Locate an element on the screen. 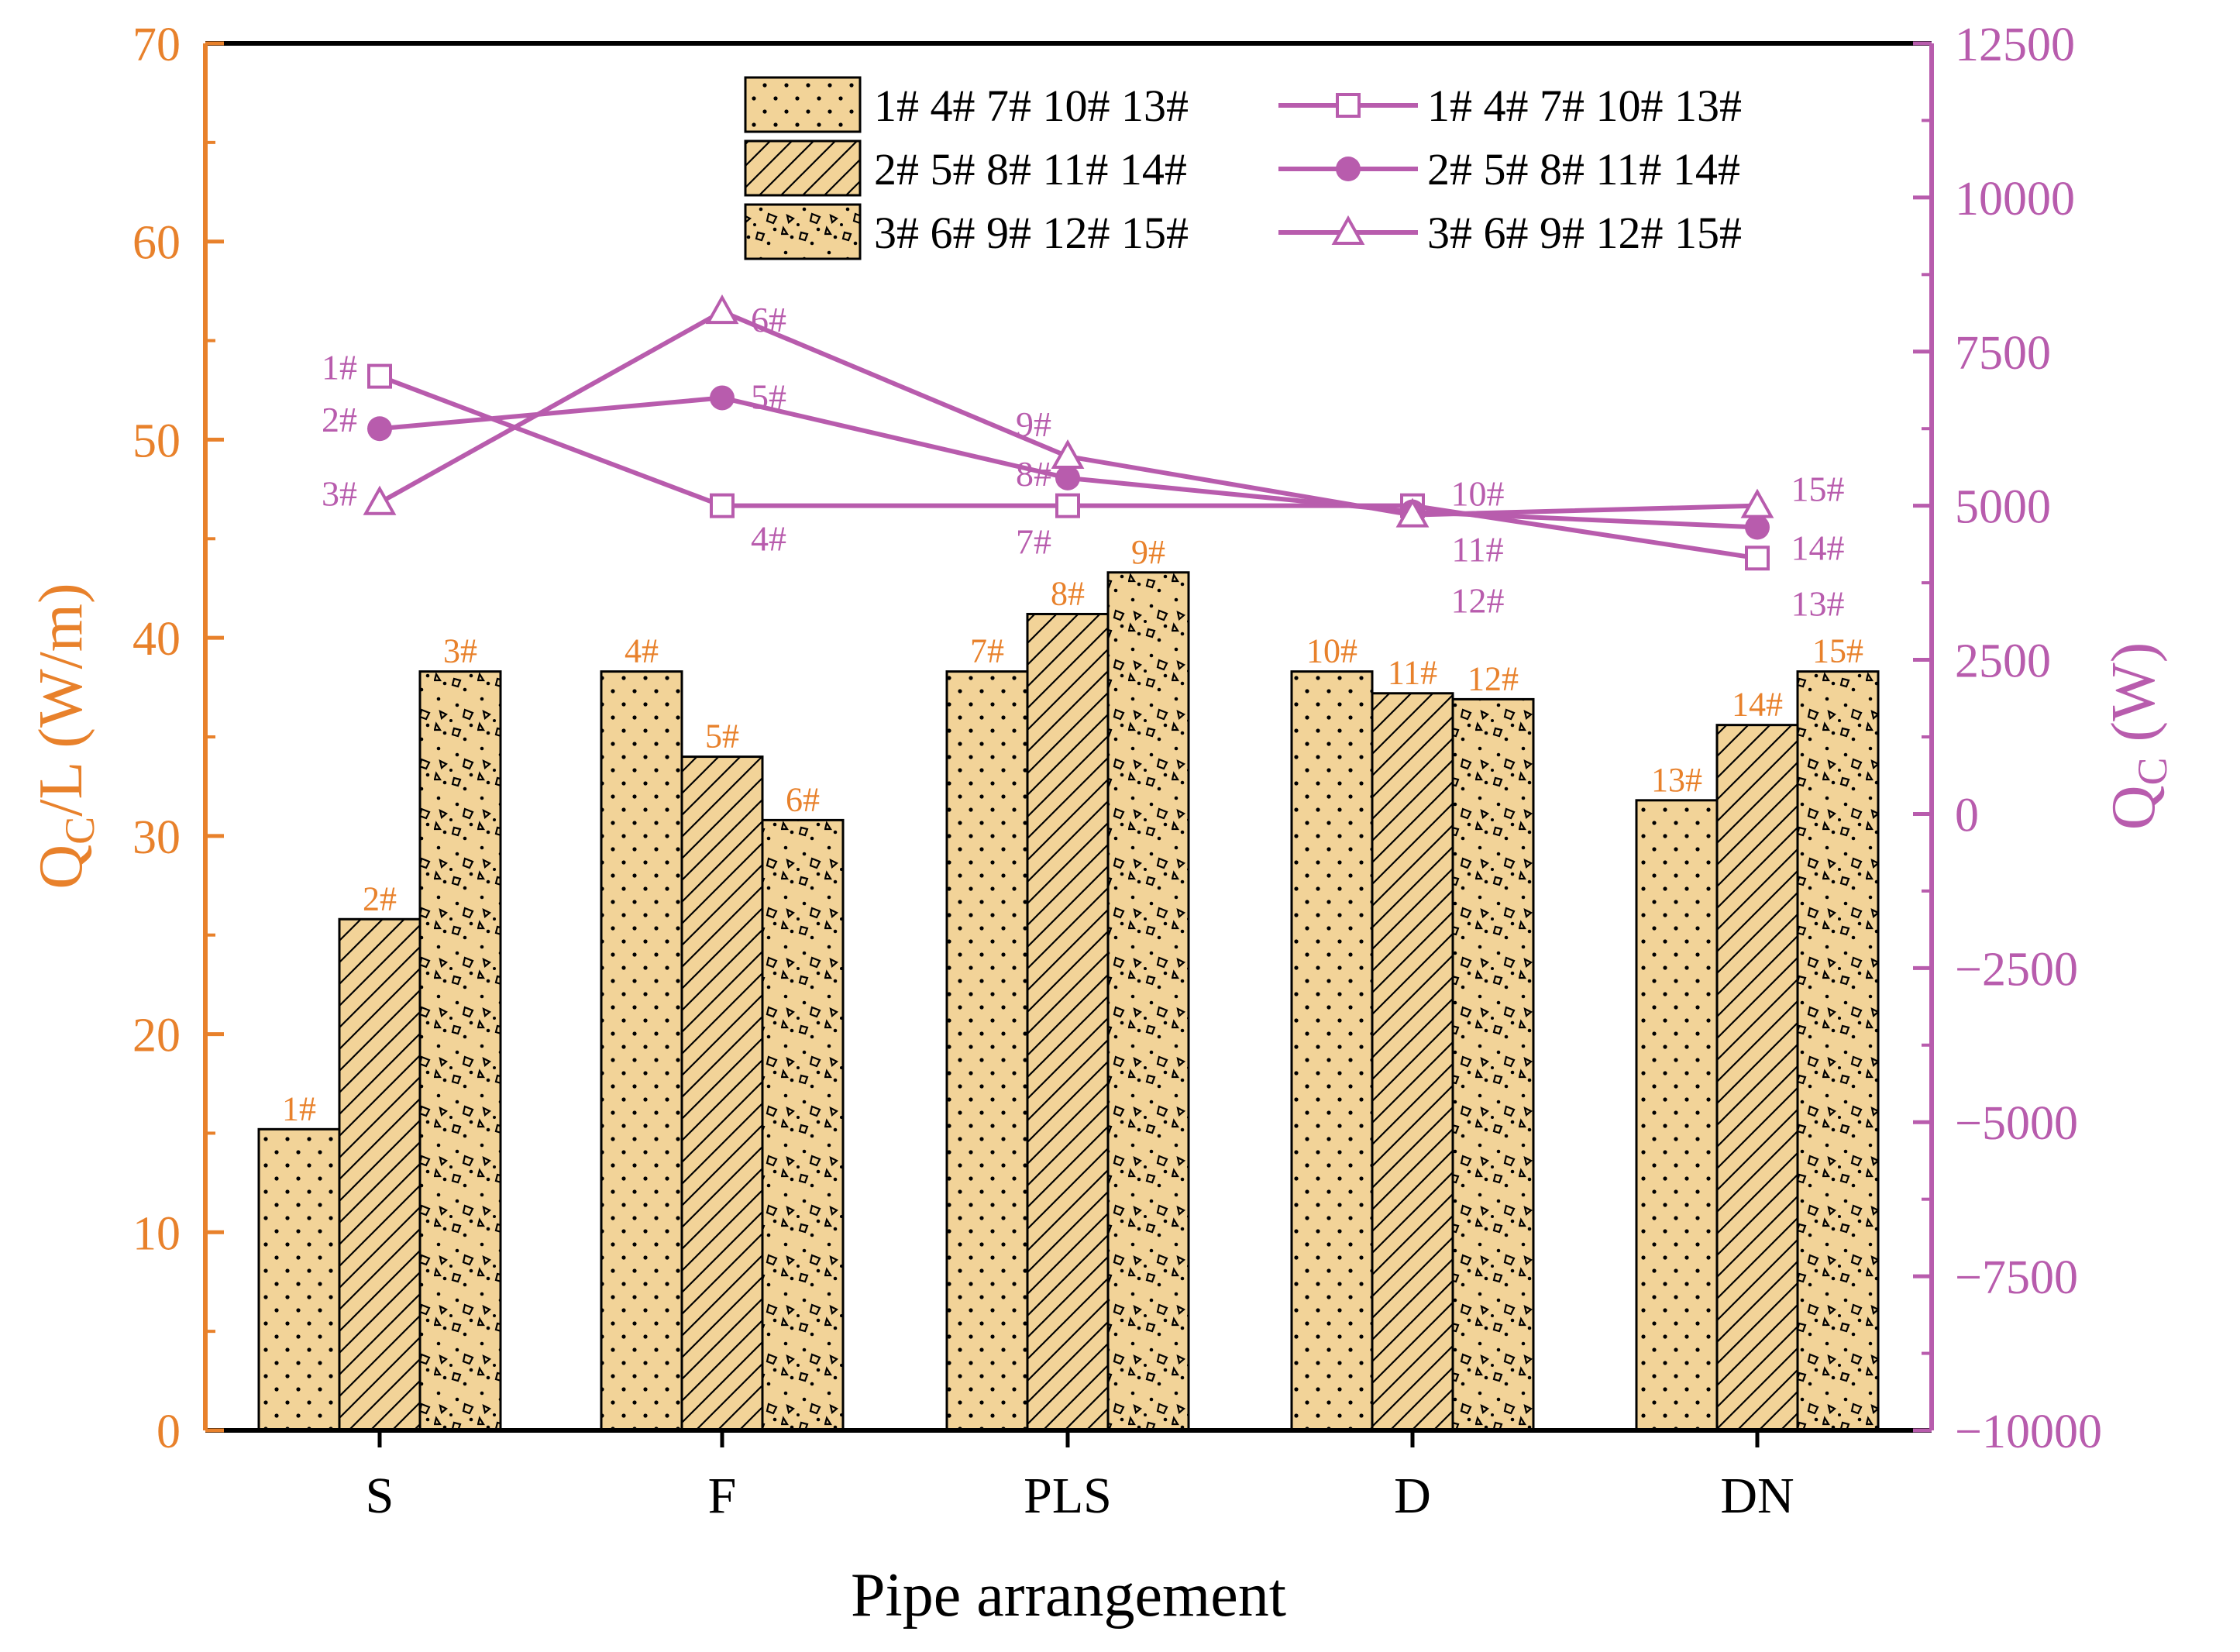  point-label-group: 1# 4# 7# 10# 13# 2# 5# 8# 11# 14# 3# 6# 9# 12# 15# is located at coordinates (1083, 461).